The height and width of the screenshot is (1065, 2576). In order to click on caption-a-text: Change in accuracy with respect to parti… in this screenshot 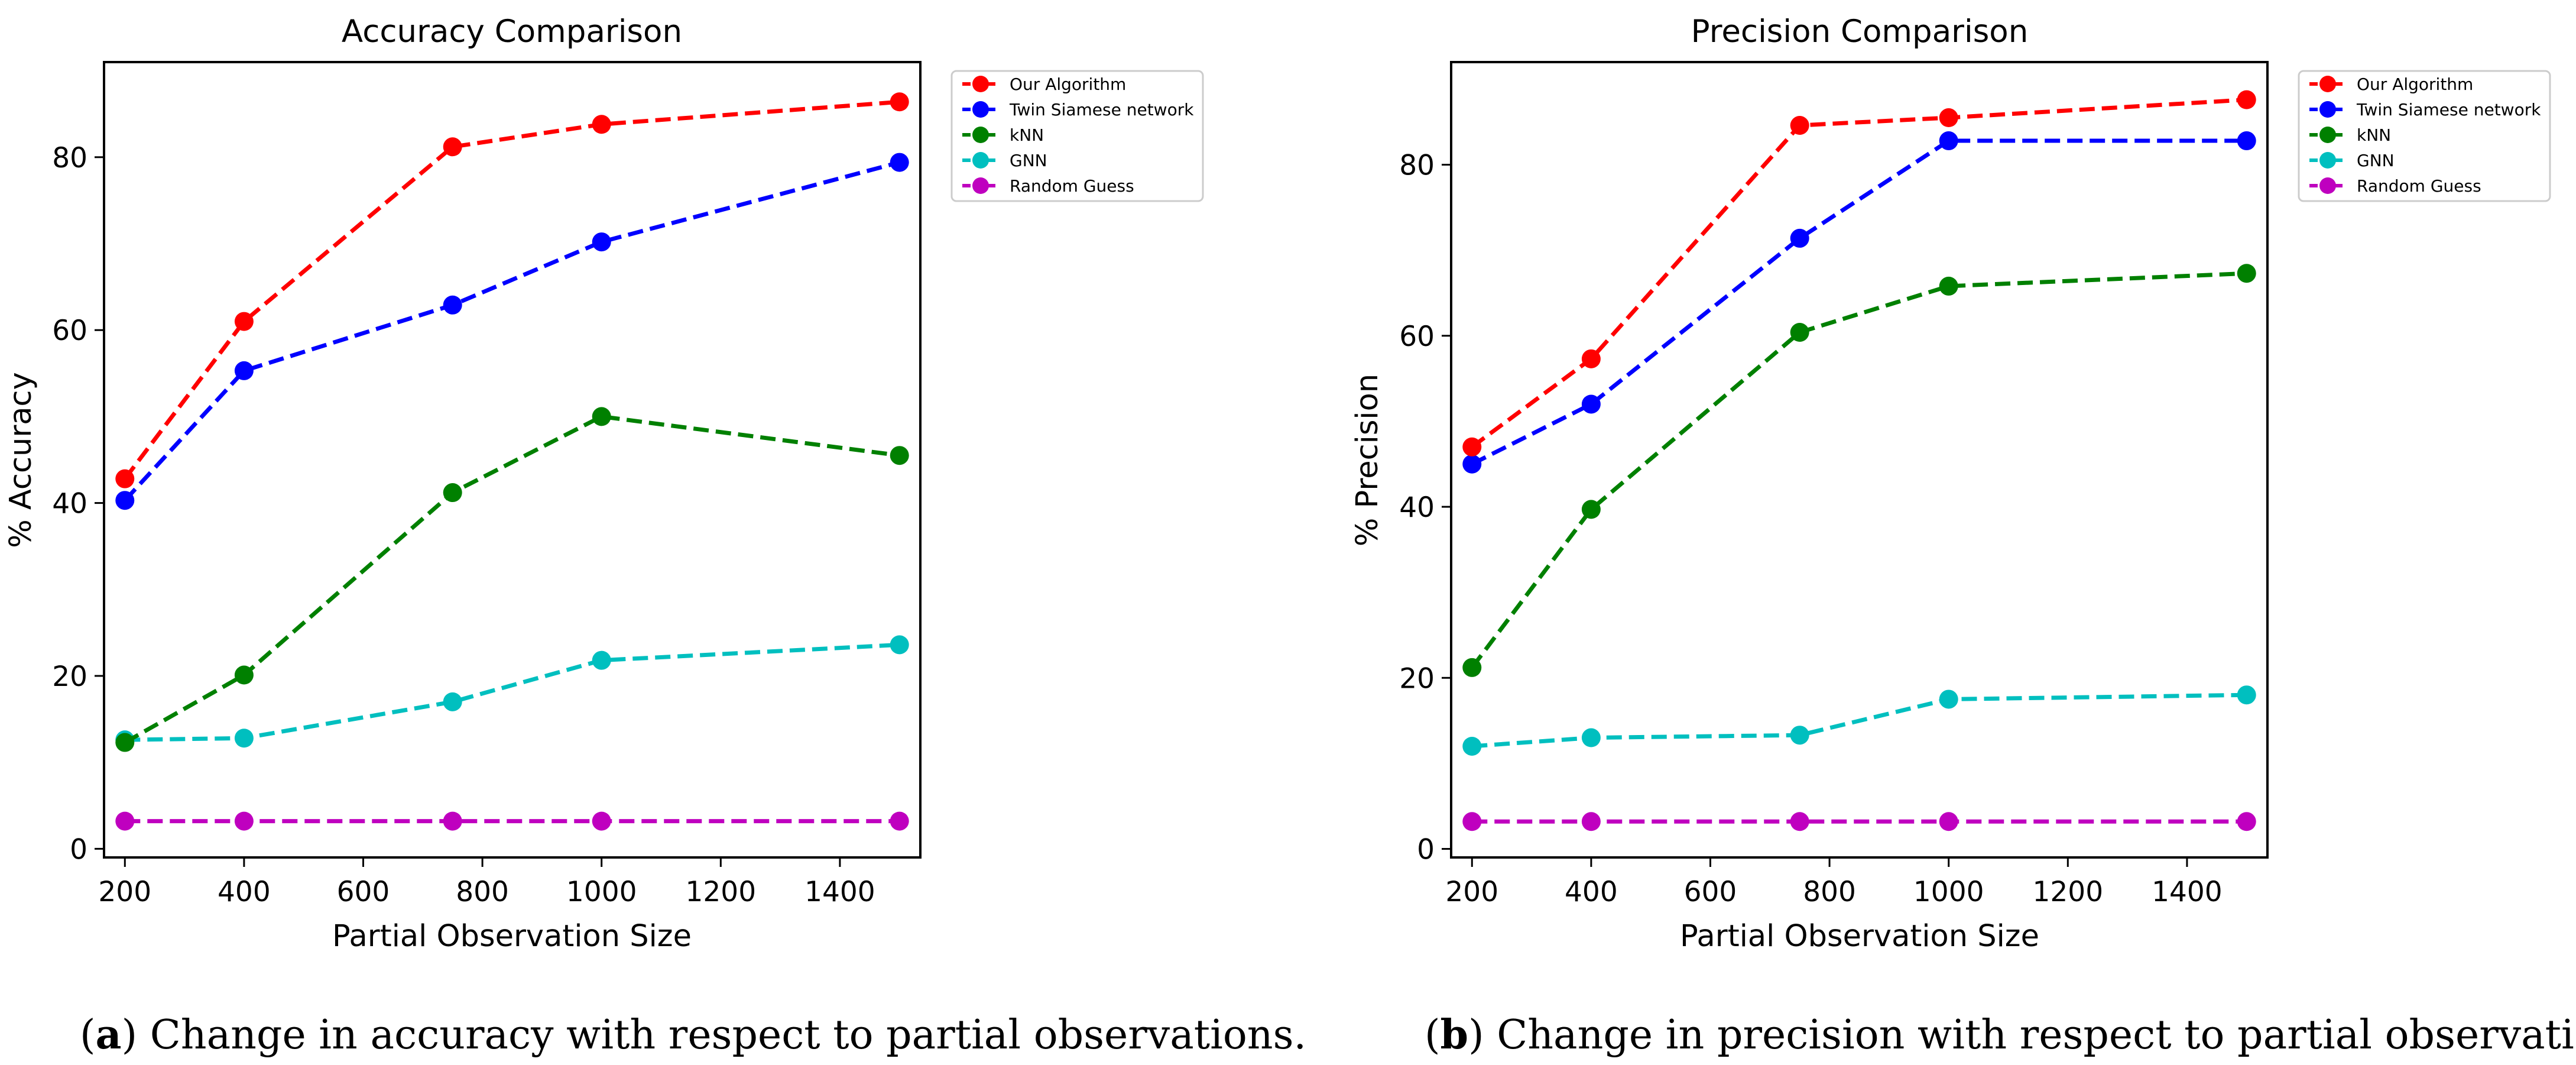, I will do `click(728, 1035)`.